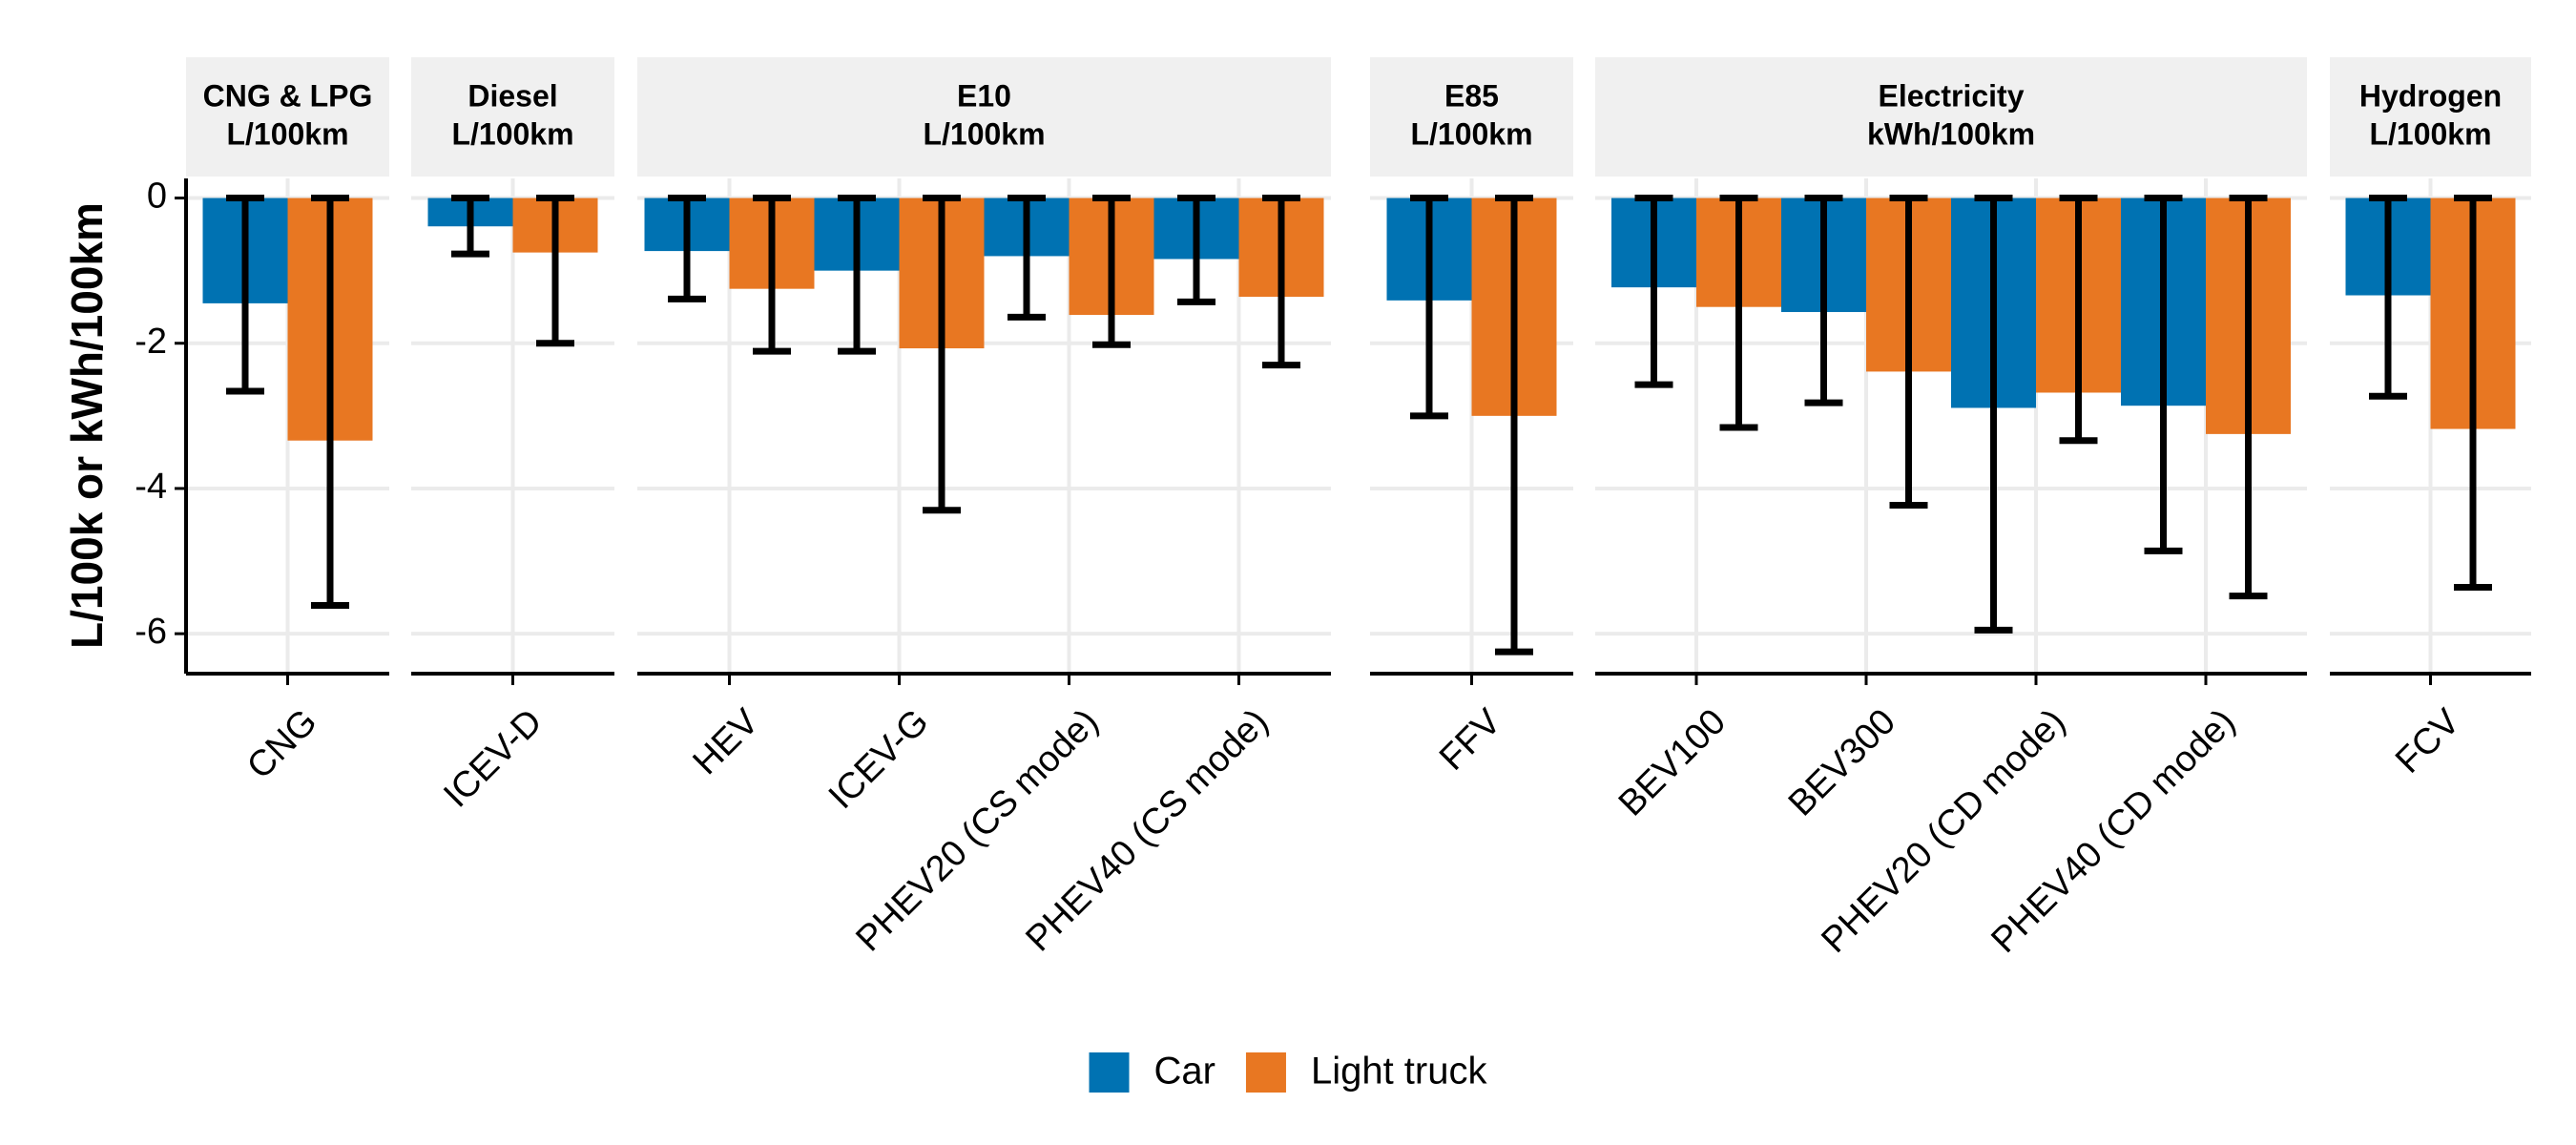 This screenshot has height=1145, width=2576. I want to click on strip-label: kWh/100km, so click(1951, 133).